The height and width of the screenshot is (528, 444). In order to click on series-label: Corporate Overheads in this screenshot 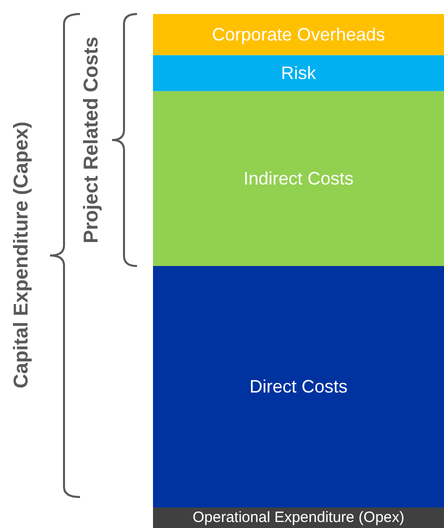, I will do `click(299, 34)`.